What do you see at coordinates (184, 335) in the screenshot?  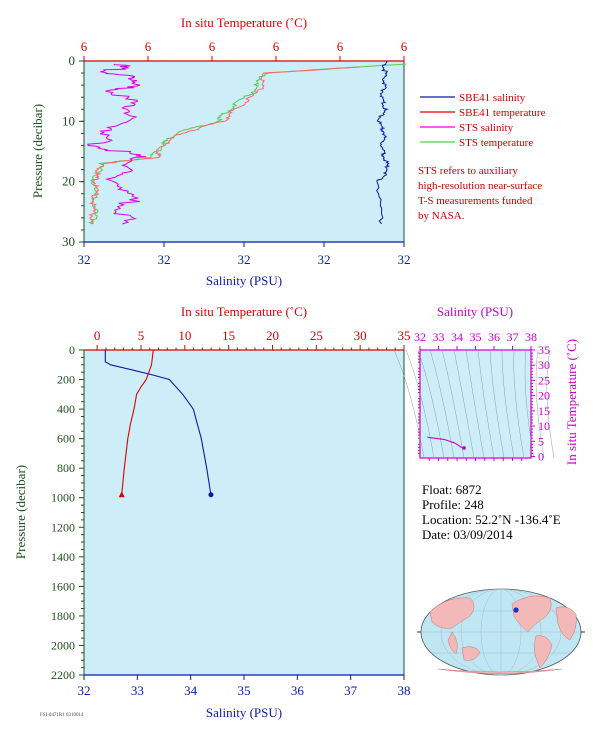 I see `bottom-temperature-tick-label: 10` at bounding box center [184, 335].